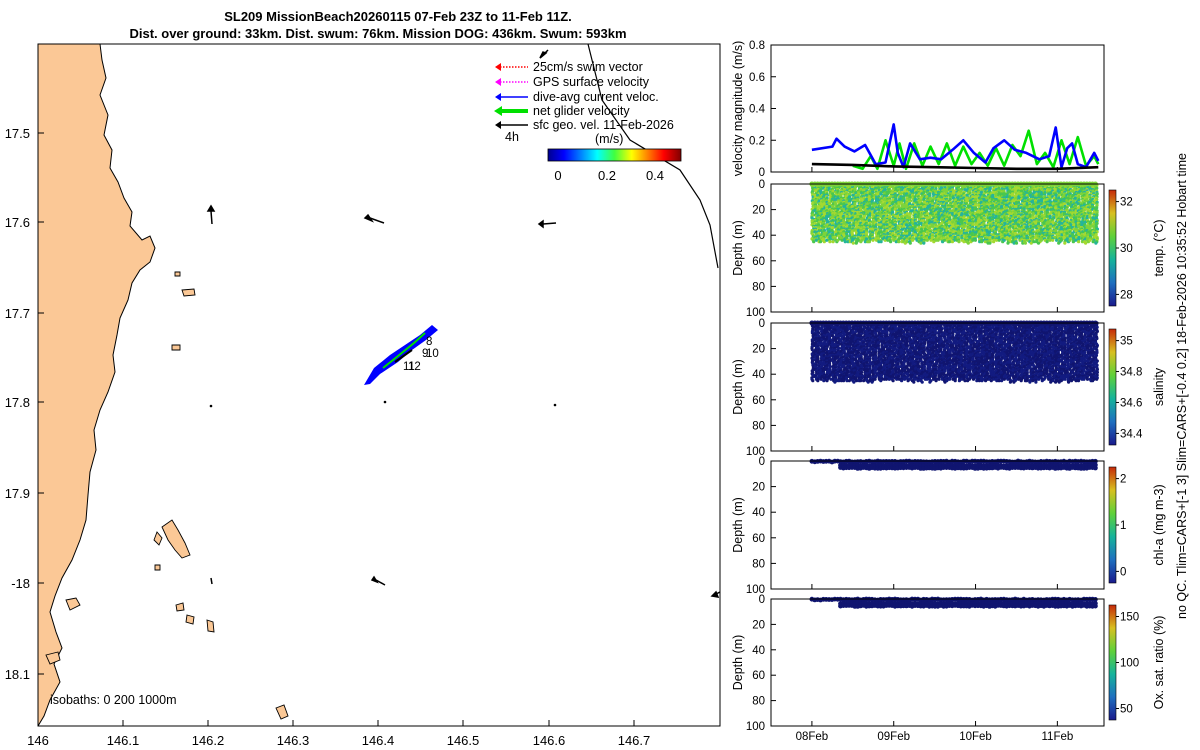 The width and height of the screenshot is (1200, 750). I want to click on colorbar-label: temp. (°C), so click(1159, 247).